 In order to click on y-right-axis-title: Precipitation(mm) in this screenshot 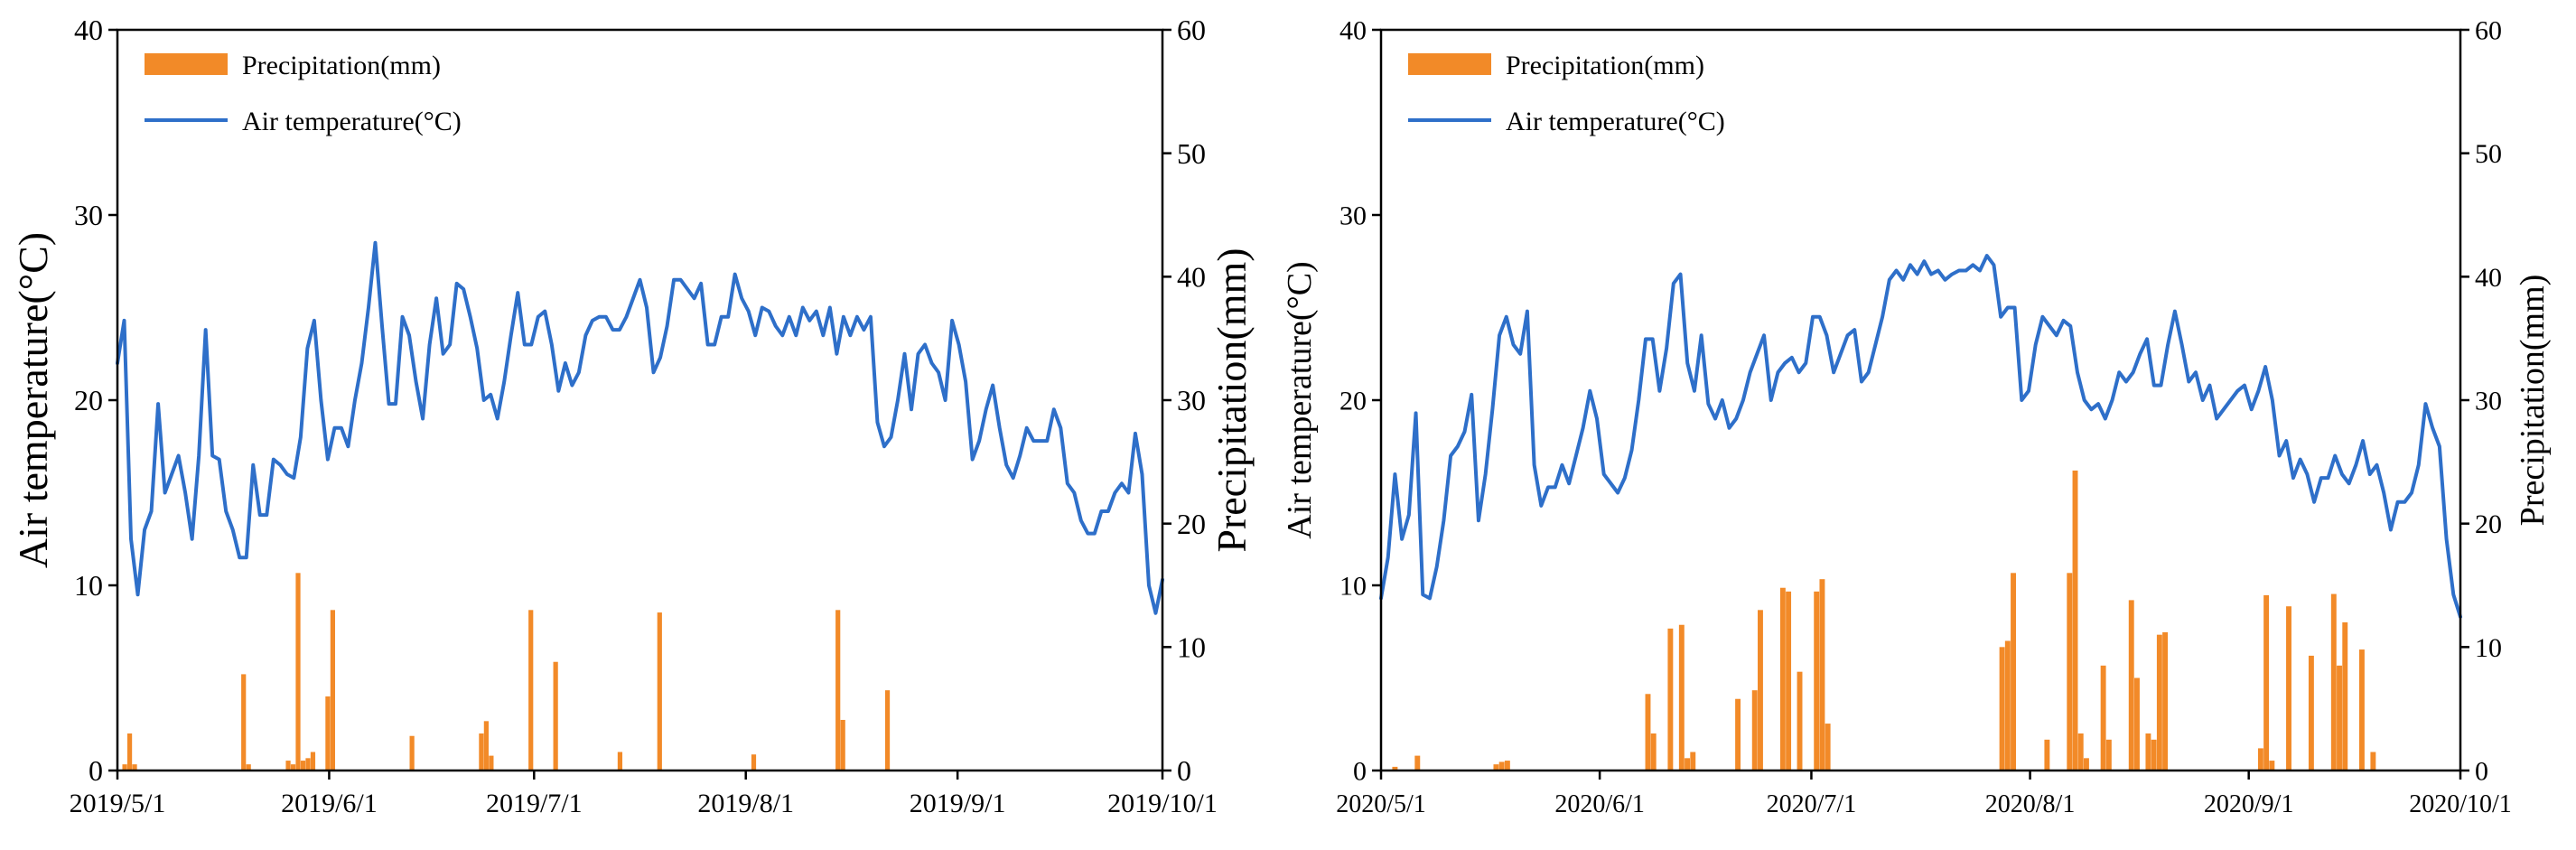, I will do `click(1232, 400)`.